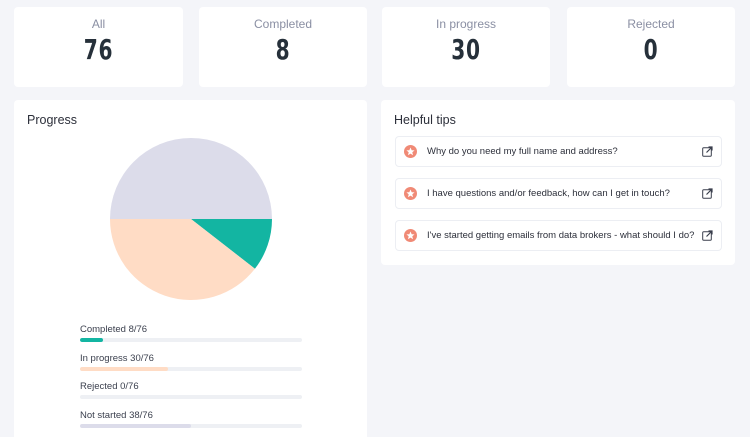 This screenshot has height=437, width=750. What do you see at coordinates (651, 49) in the screenshot?
I see `stat-value: 0` at bounding box center [651, 49].